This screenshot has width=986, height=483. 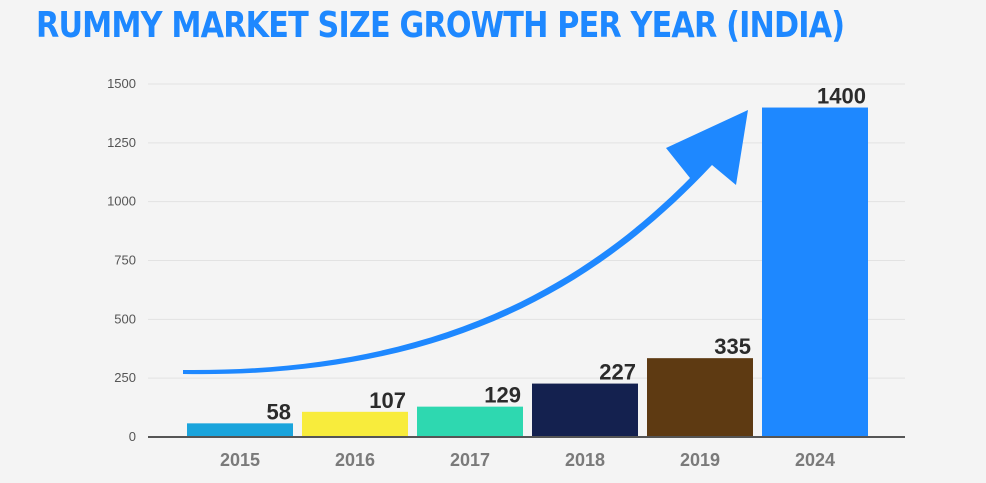 What do you see at coordinates (355, 424) in the screenshot?
I see `bar-2016` at bounding box center [355, 424].